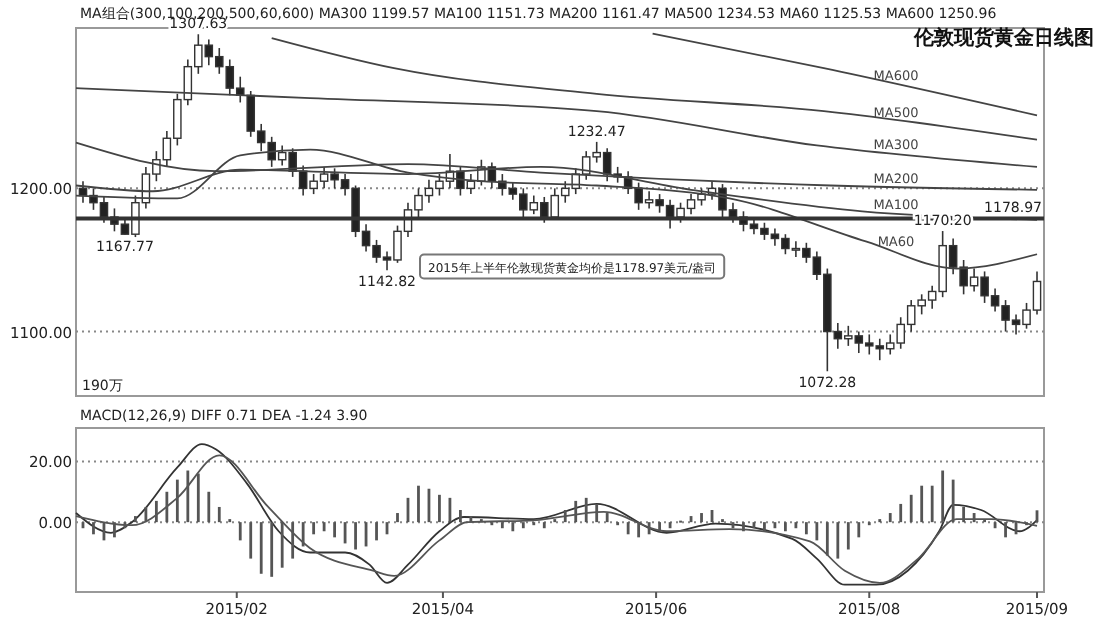 Image resolution: width=1100 pixels, height=622 pixels. Describe the element at coordinates (556, 127) in the screenshot. I see `line-series` at that location.